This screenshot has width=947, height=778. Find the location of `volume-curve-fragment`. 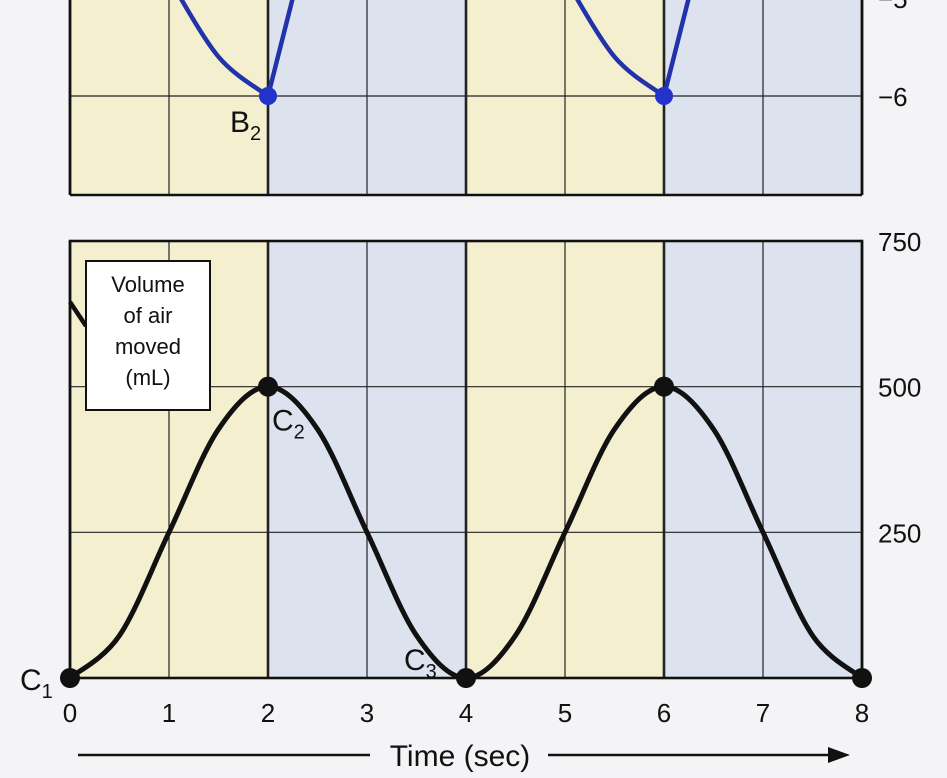

volume-curve-fragment is located at coordinates (78, 314).